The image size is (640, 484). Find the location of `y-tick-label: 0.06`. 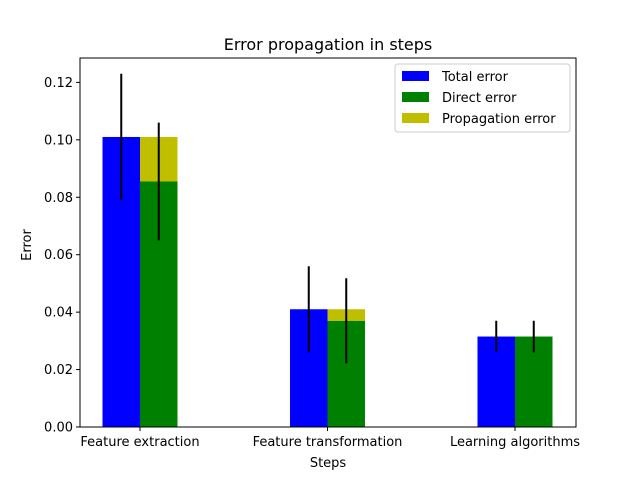

y-tick-label: 0.06 is located at coordinates (58, 255).